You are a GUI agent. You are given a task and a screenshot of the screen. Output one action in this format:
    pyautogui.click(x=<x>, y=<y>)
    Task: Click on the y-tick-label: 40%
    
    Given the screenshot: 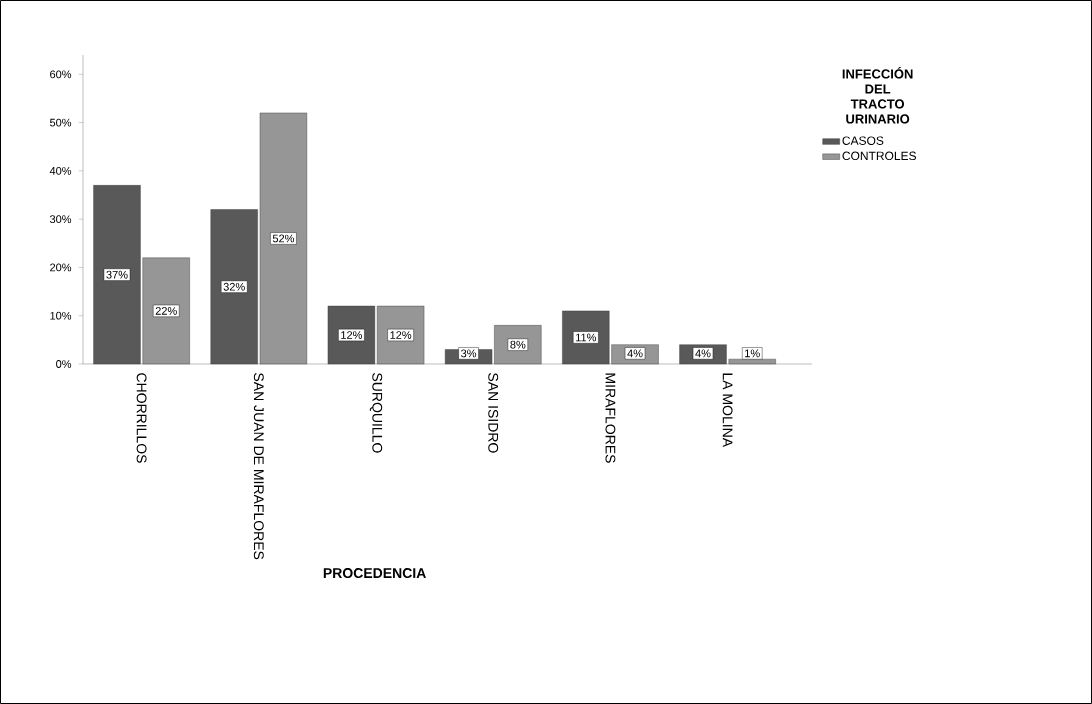 What is the action you would take?
    pyautogui.click(x=60, y=170)
    